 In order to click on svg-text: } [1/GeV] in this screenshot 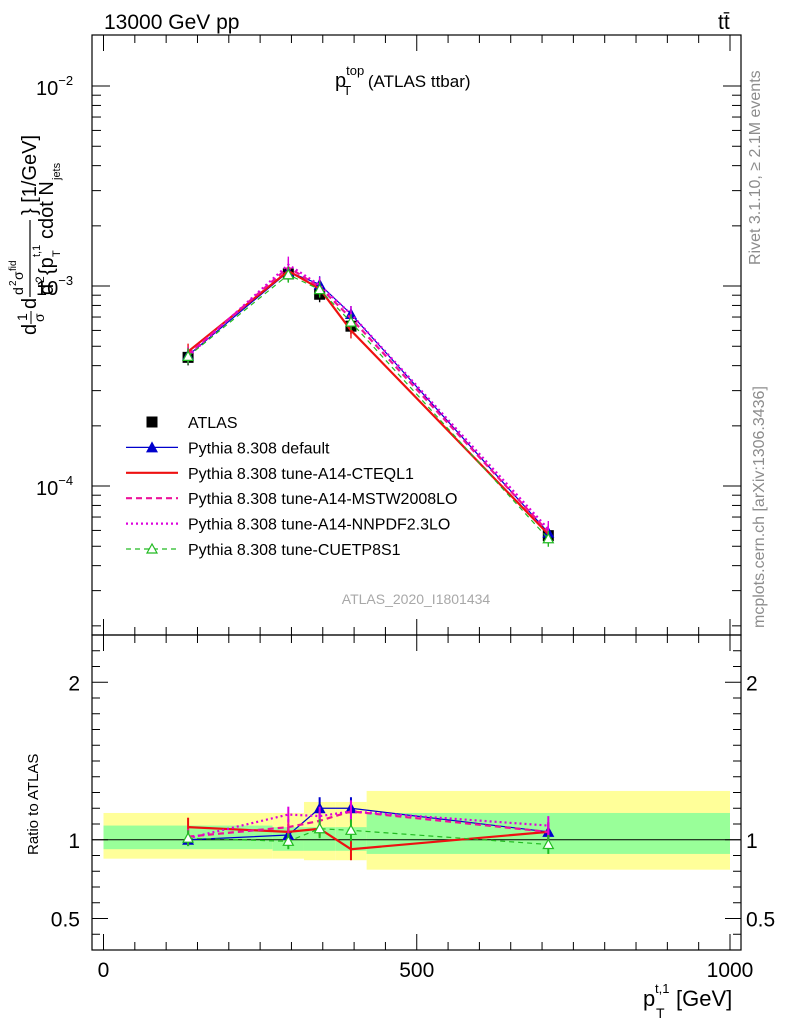, I will do `click(30, 175)`.